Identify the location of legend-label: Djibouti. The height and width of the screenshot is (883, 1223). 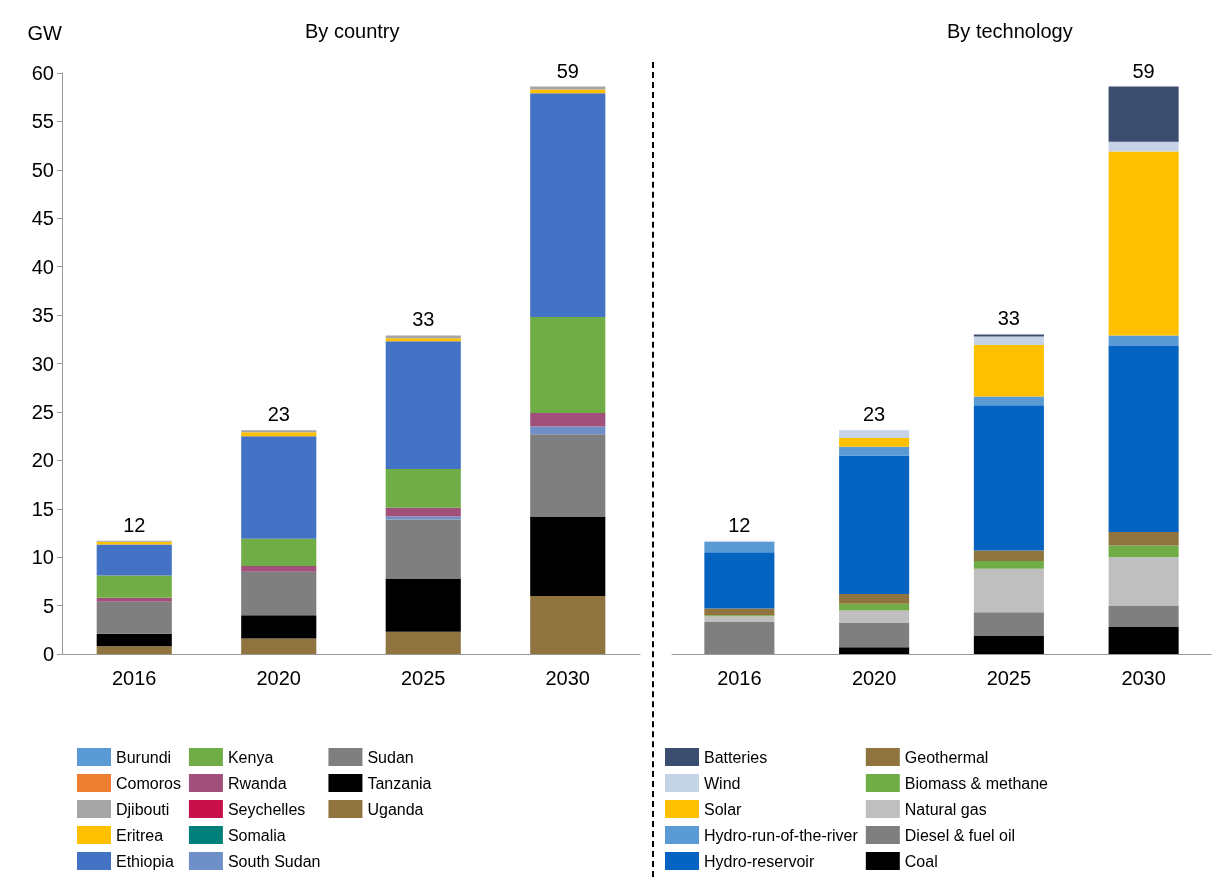
(143, 809).